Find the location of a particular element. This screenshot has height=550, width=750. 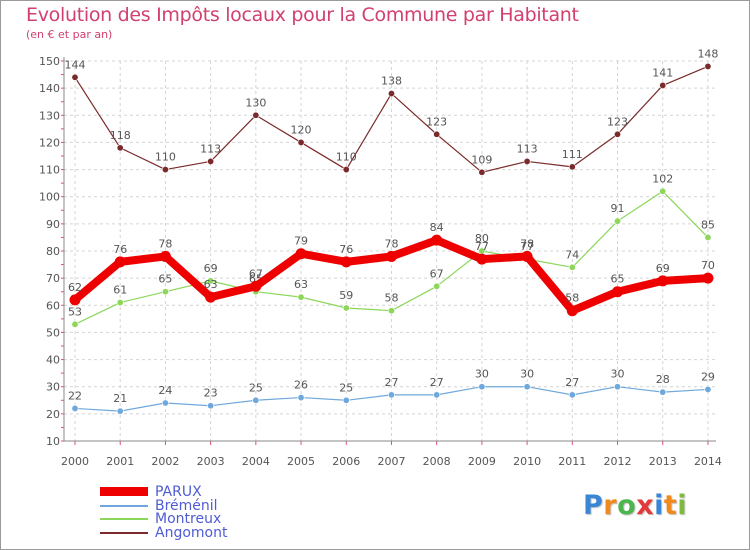

y-tick-label: 60 is located at coordinates (53, 305).